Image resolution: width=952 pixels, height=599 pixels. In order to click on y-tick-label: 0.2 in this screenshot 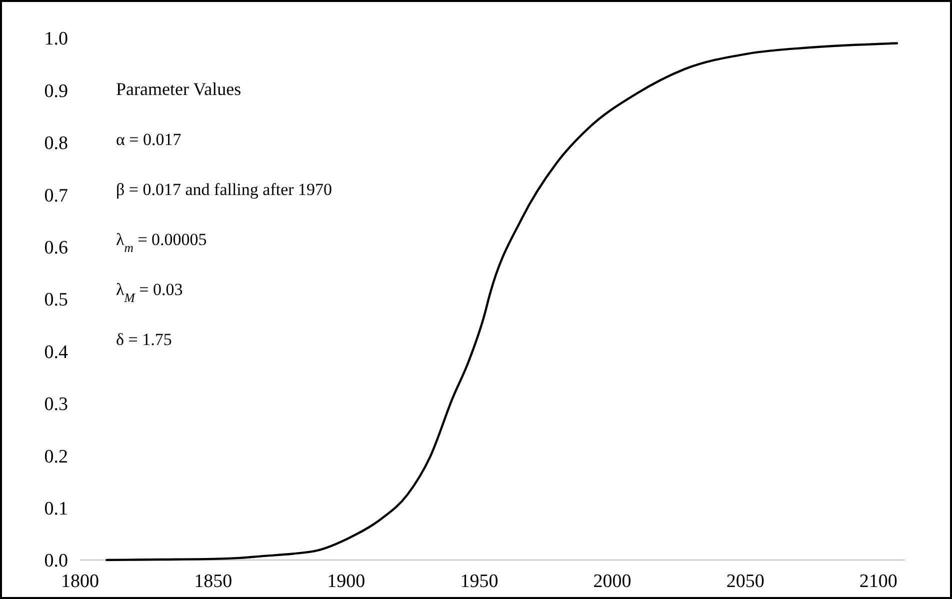, I will do `click(56, 457)`.